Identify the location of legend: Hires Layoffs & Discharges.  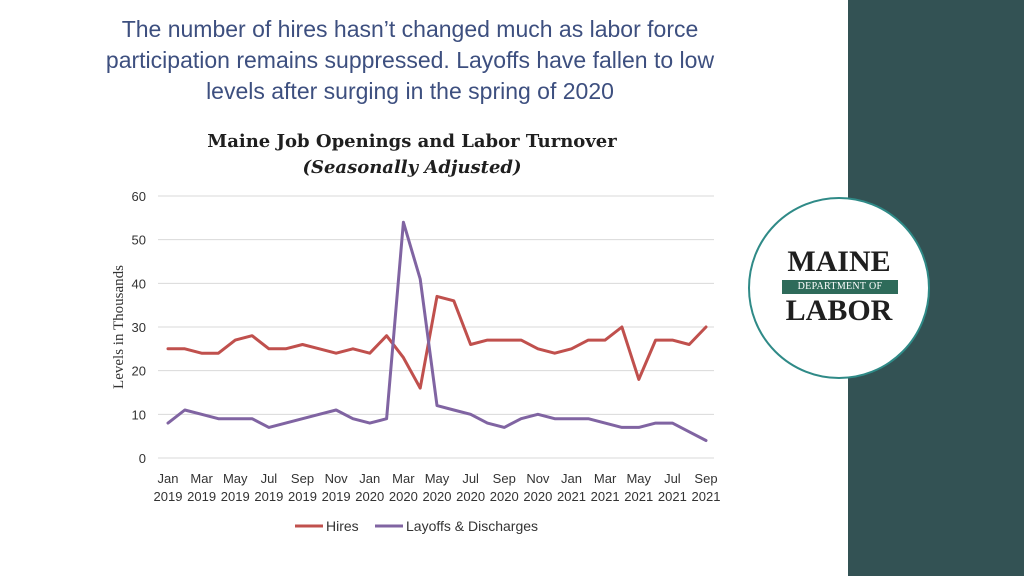
(416, 526).